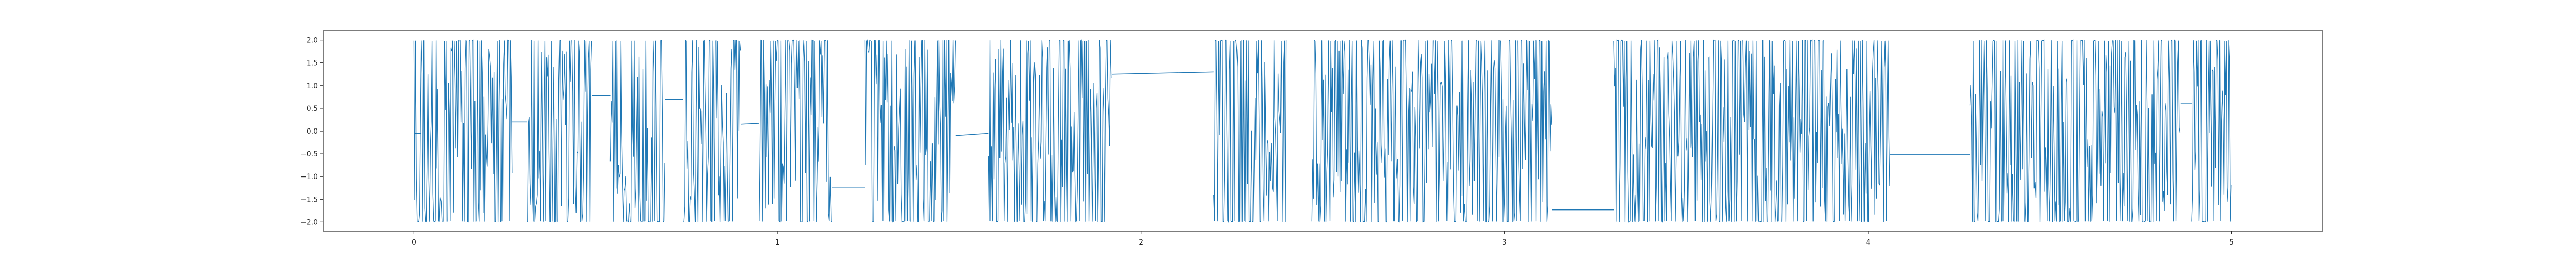 This screenshot has height=258, width=2576. What do you see at coordinates (2231, 242) in the screenshot?
I see `x-tick-label: 5` at bounding box center [2231, 242].